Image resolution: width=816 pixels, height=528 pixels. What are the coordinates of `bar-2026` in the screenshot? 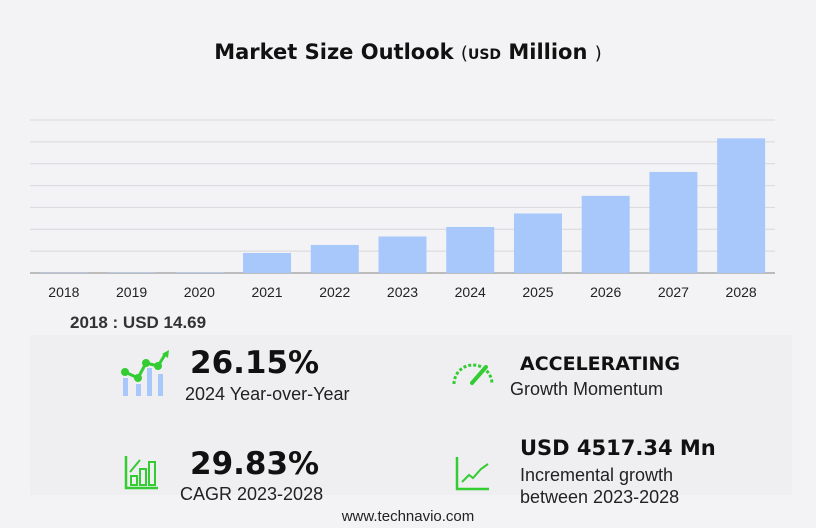 It's located at (605, 234).